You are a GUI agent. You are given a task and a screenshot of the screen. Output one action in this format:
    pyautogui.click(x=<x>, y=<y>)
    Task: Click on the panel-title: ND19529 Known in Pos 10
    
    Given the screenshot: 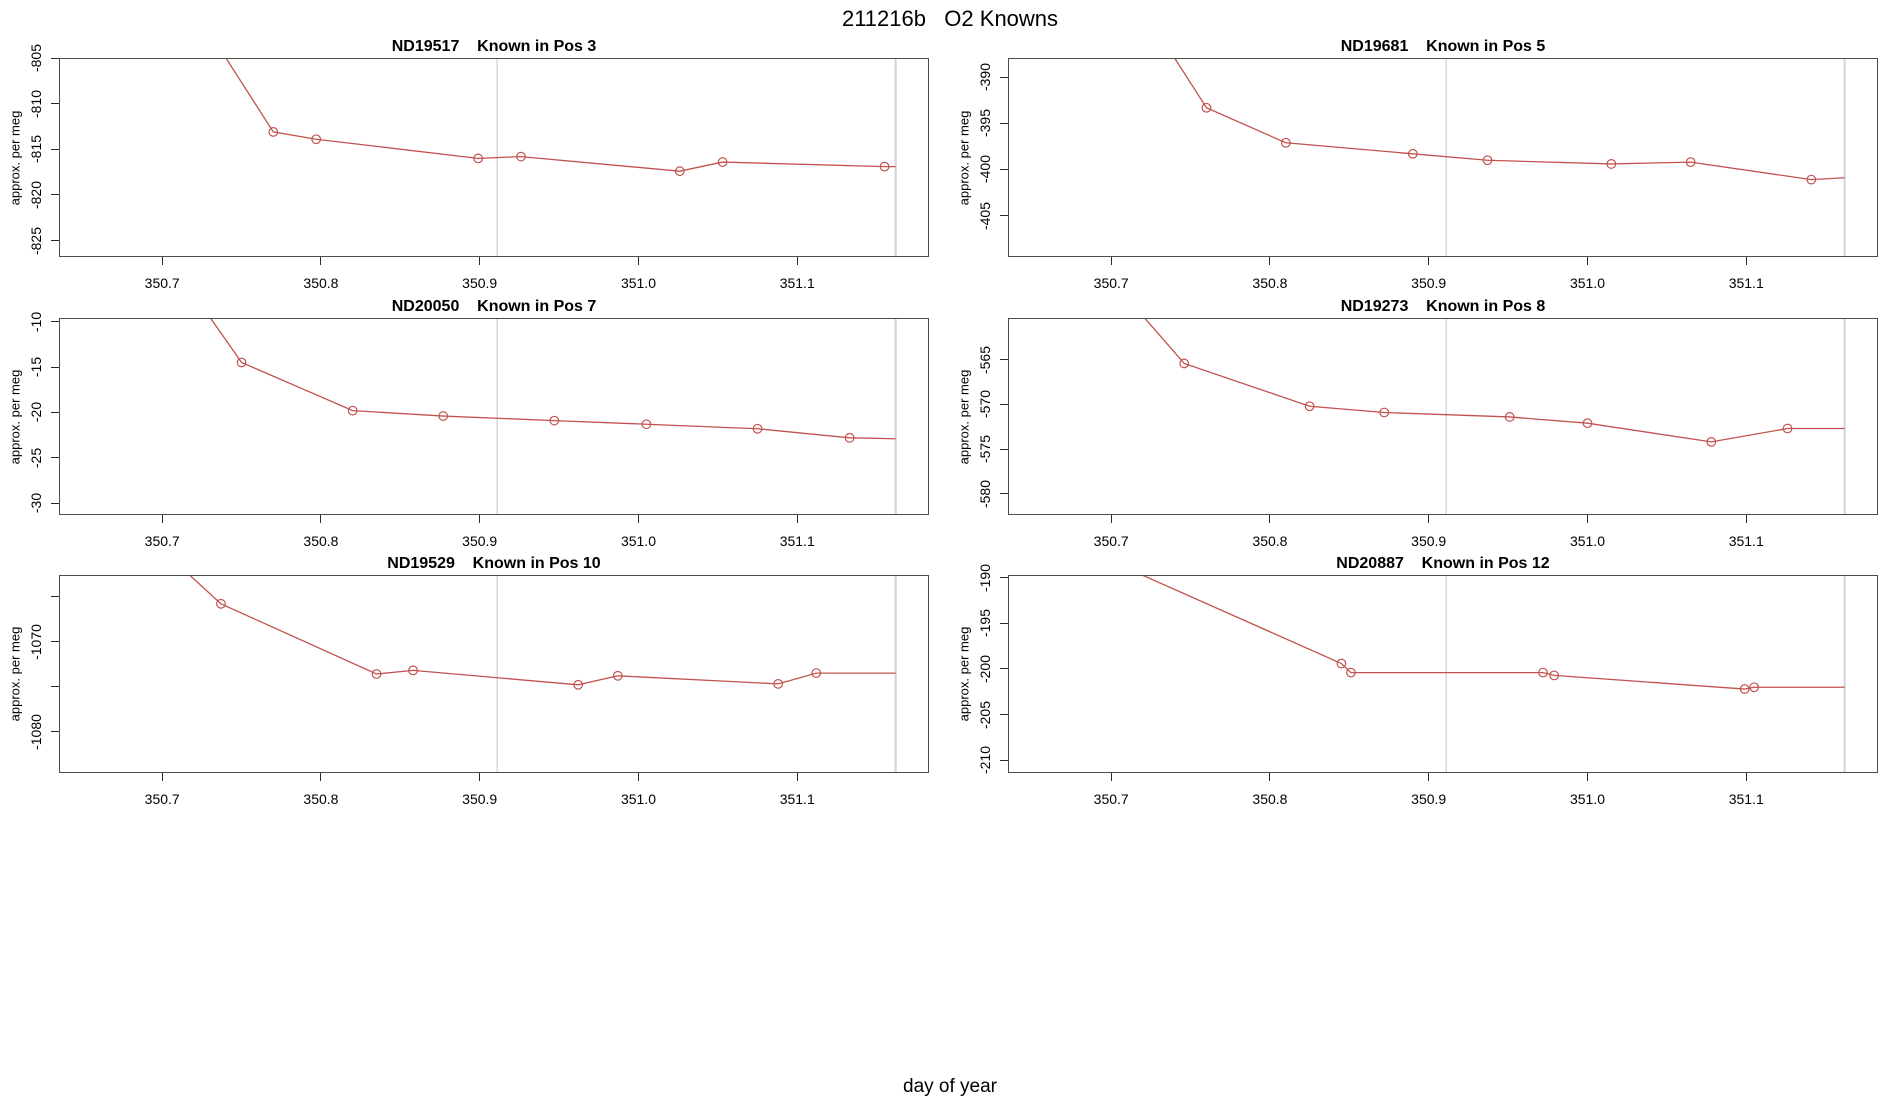 What is the action you would take?
    pyautogui.click(x=494, y=563)
    